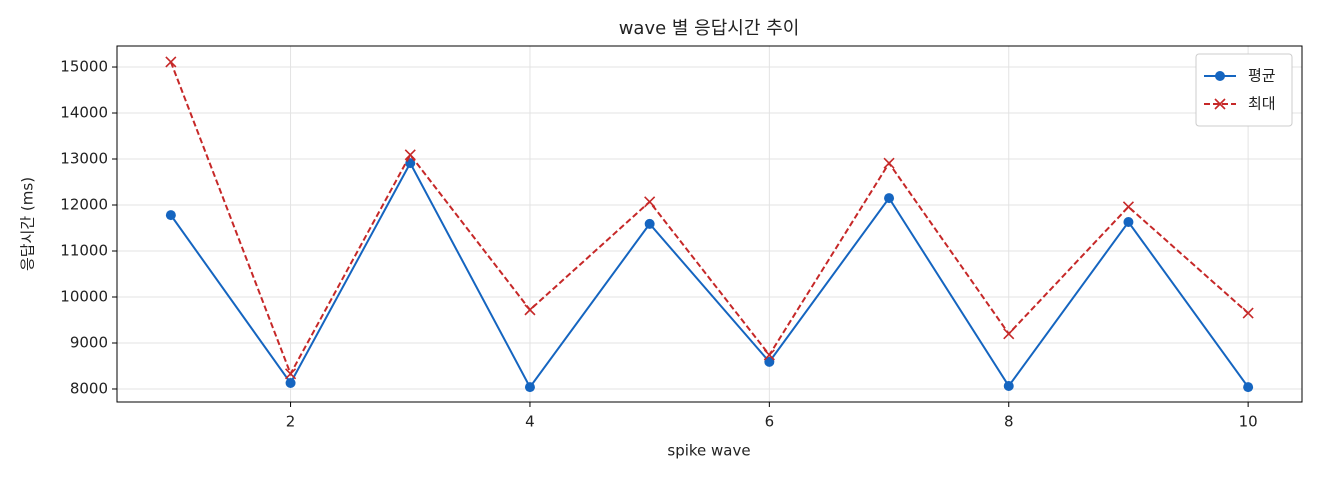 This screenshot has height=480, width=1320. Describe the element at coordinates (530, 422) in the screenshot. I see `x-tick-label: 4` at that location.